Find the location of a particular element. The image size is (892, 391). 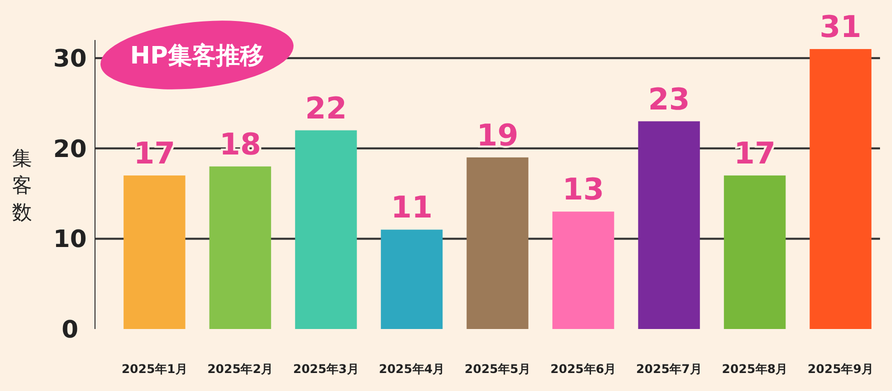

x-tick-label: 2025年5月 is located at coordinates (497, 369).